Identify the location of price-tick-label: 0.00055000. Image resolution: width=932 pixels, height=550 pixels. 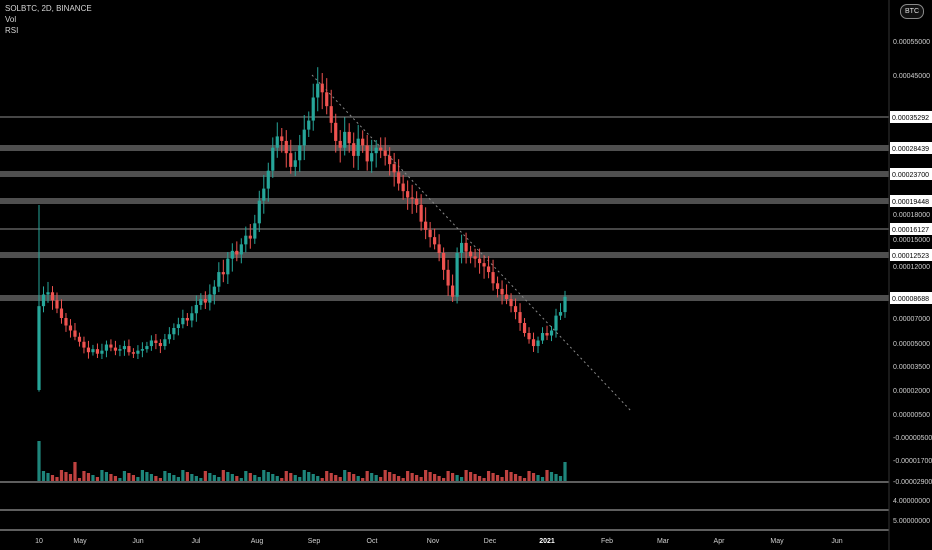
(911, 42).